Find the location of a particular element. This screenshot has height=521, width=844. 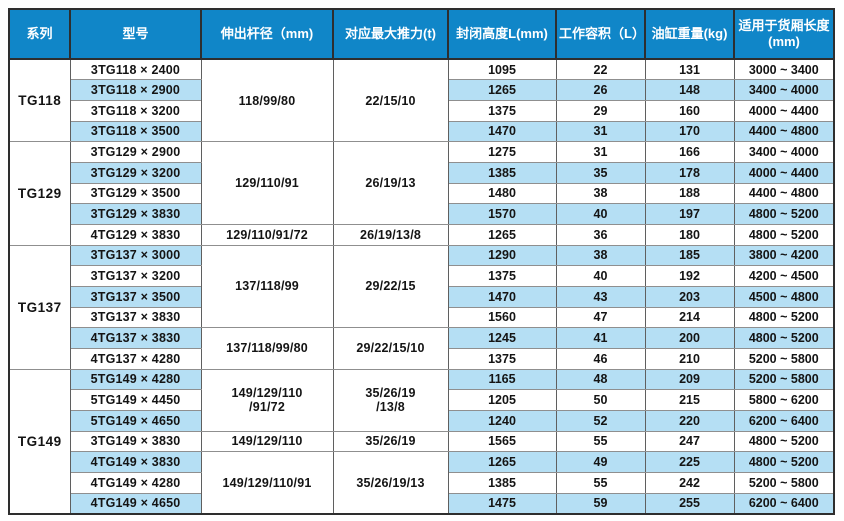

working-volume-cell: 46 is located at coordinates (600, 358).